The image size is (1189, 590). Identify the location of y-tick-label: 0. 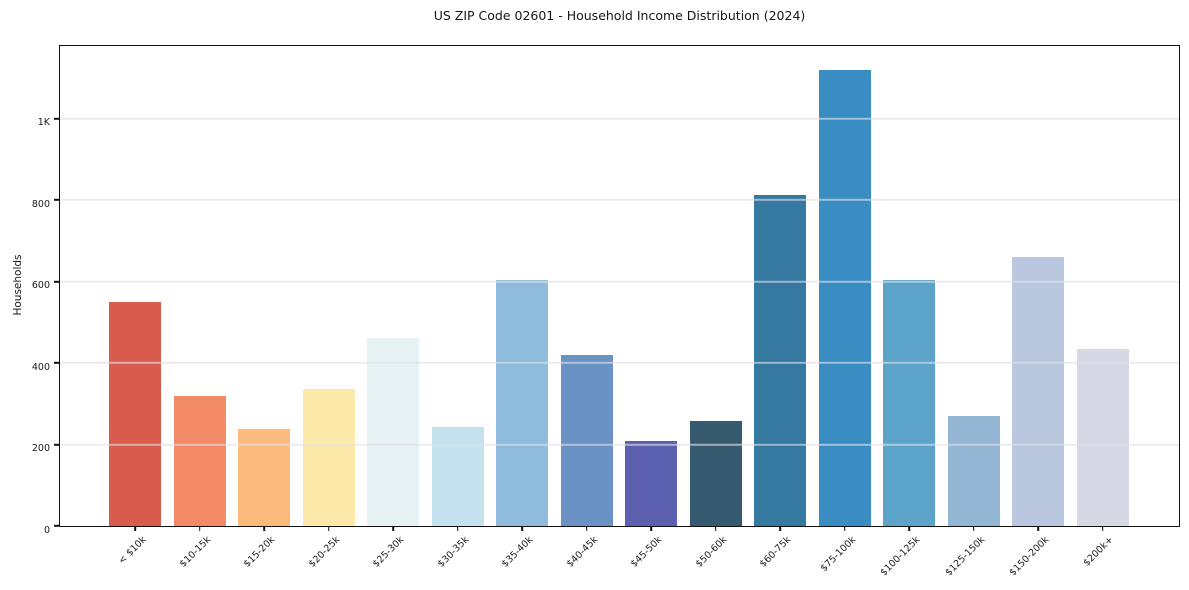
(46, 530).